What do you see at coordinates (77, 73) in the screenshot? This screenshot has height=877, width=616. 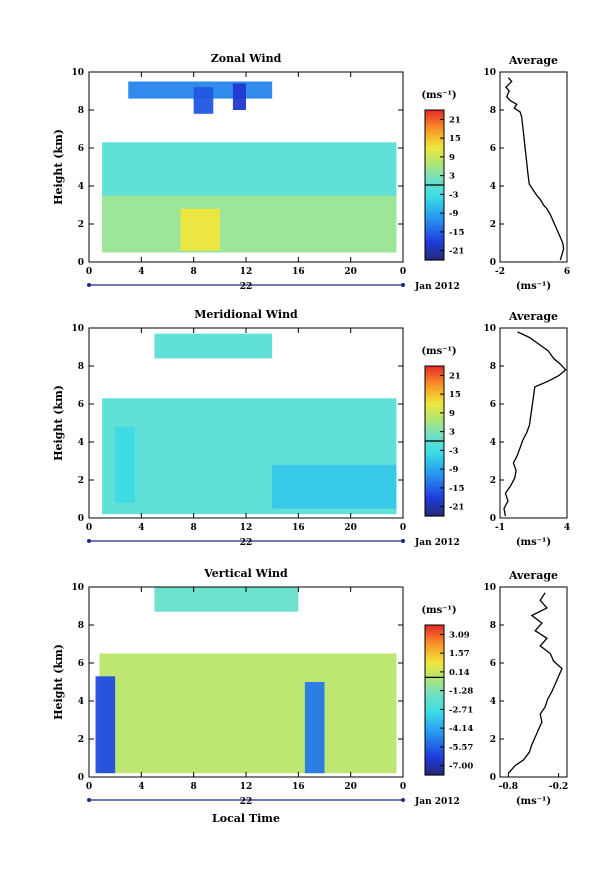 I see `y-tick-label: 10` at bounding box center [77, 73].